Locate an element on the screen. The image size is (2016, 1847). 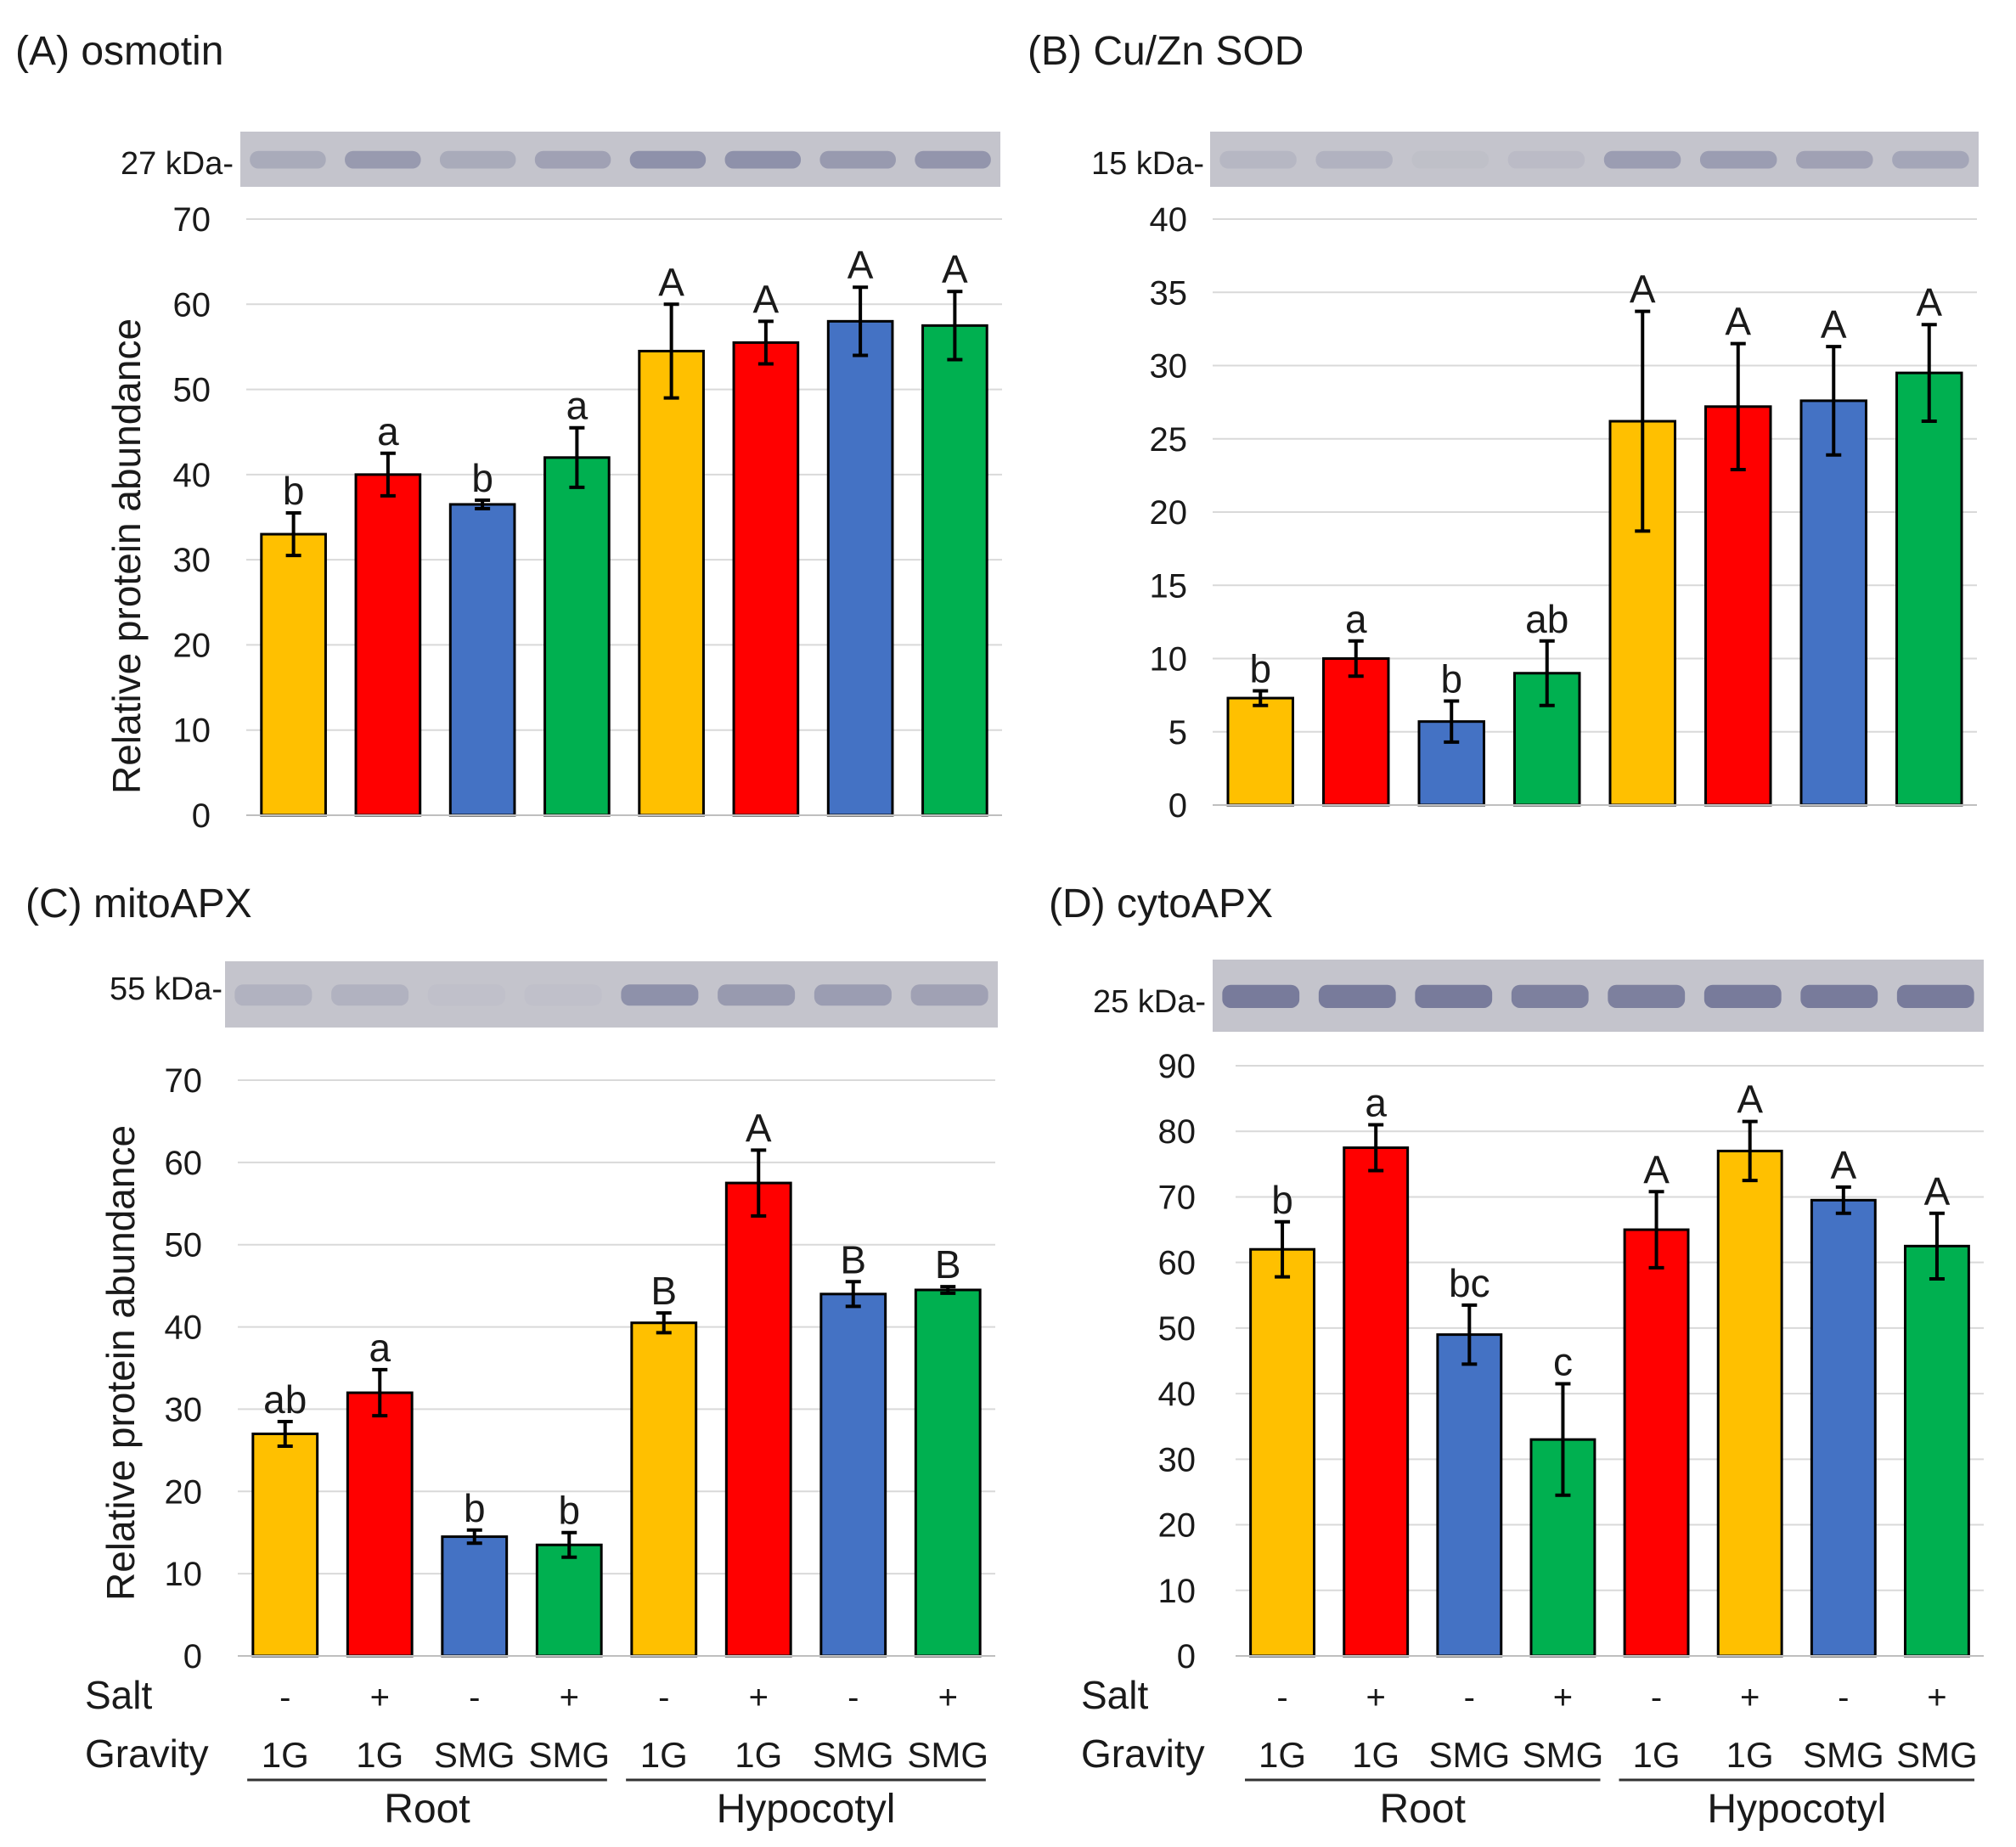
panel-title: (B) Cu/Zn SOD is located at coordinates (1166, 51).